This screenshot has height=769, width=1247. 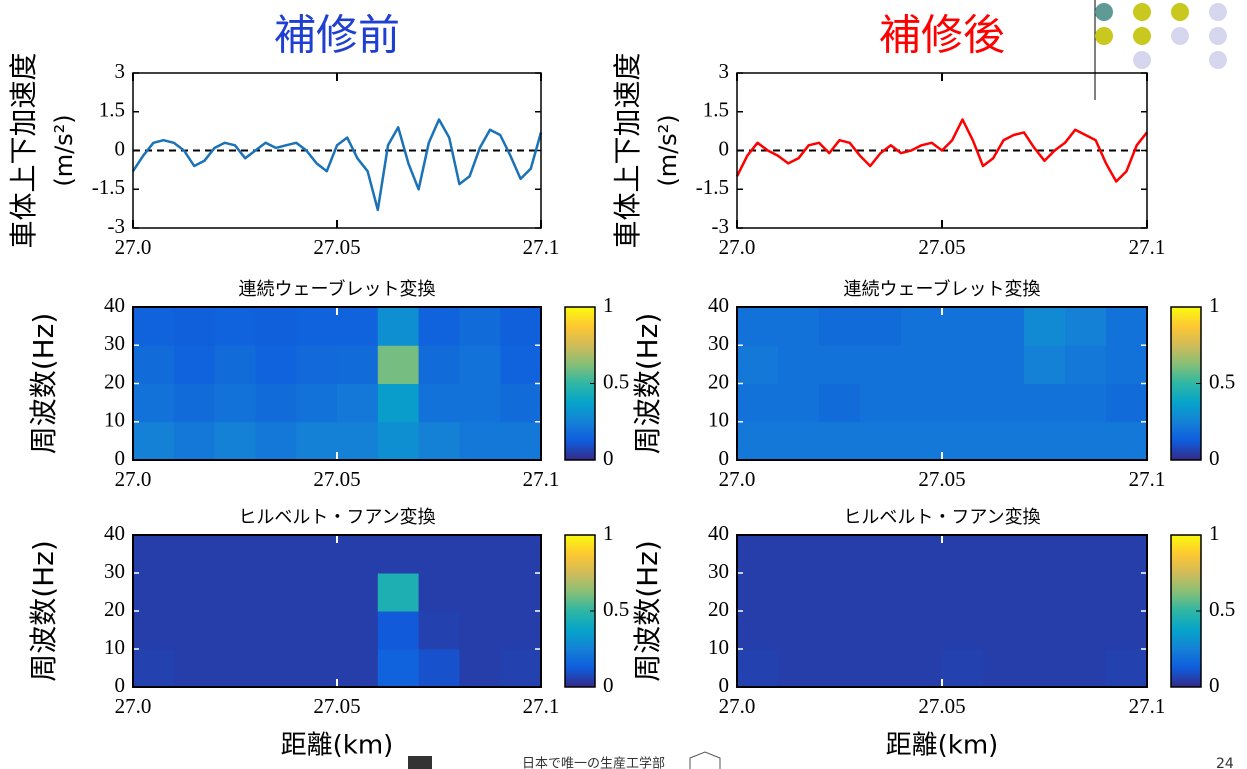 What do you see at coordinates (337, 289) in the screenshot?
I see `chart-title: 連続ウェーブレット変換` at bounding box center [337, 289].